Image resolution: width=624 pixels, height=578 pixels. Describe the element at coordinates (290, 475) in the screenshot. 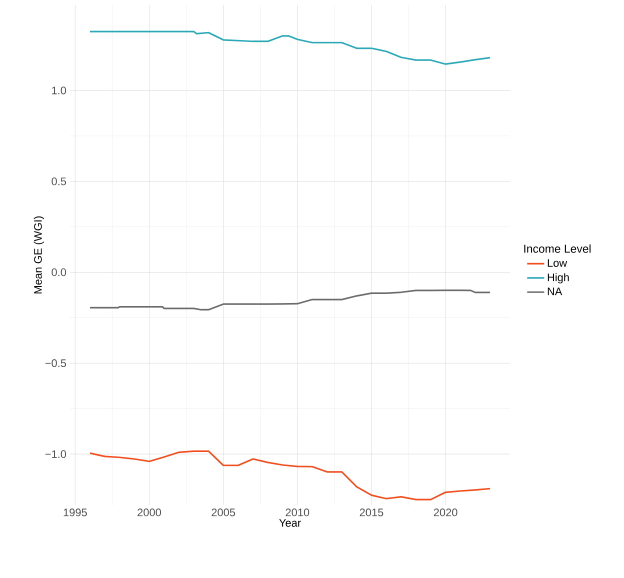

I see `line-series` at that location.